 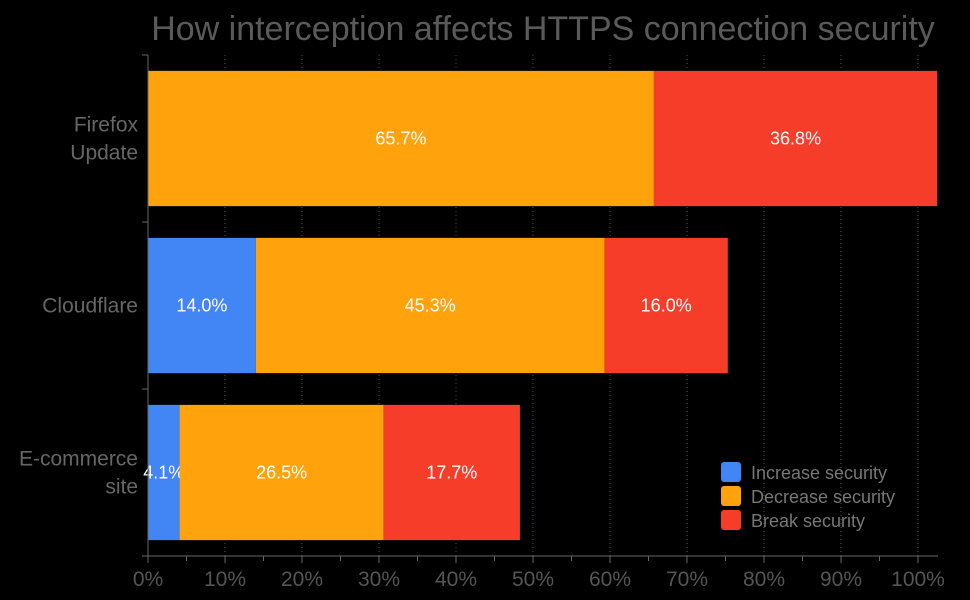 I want to click on data-label: 17.7%, so click(x=451, y=473).